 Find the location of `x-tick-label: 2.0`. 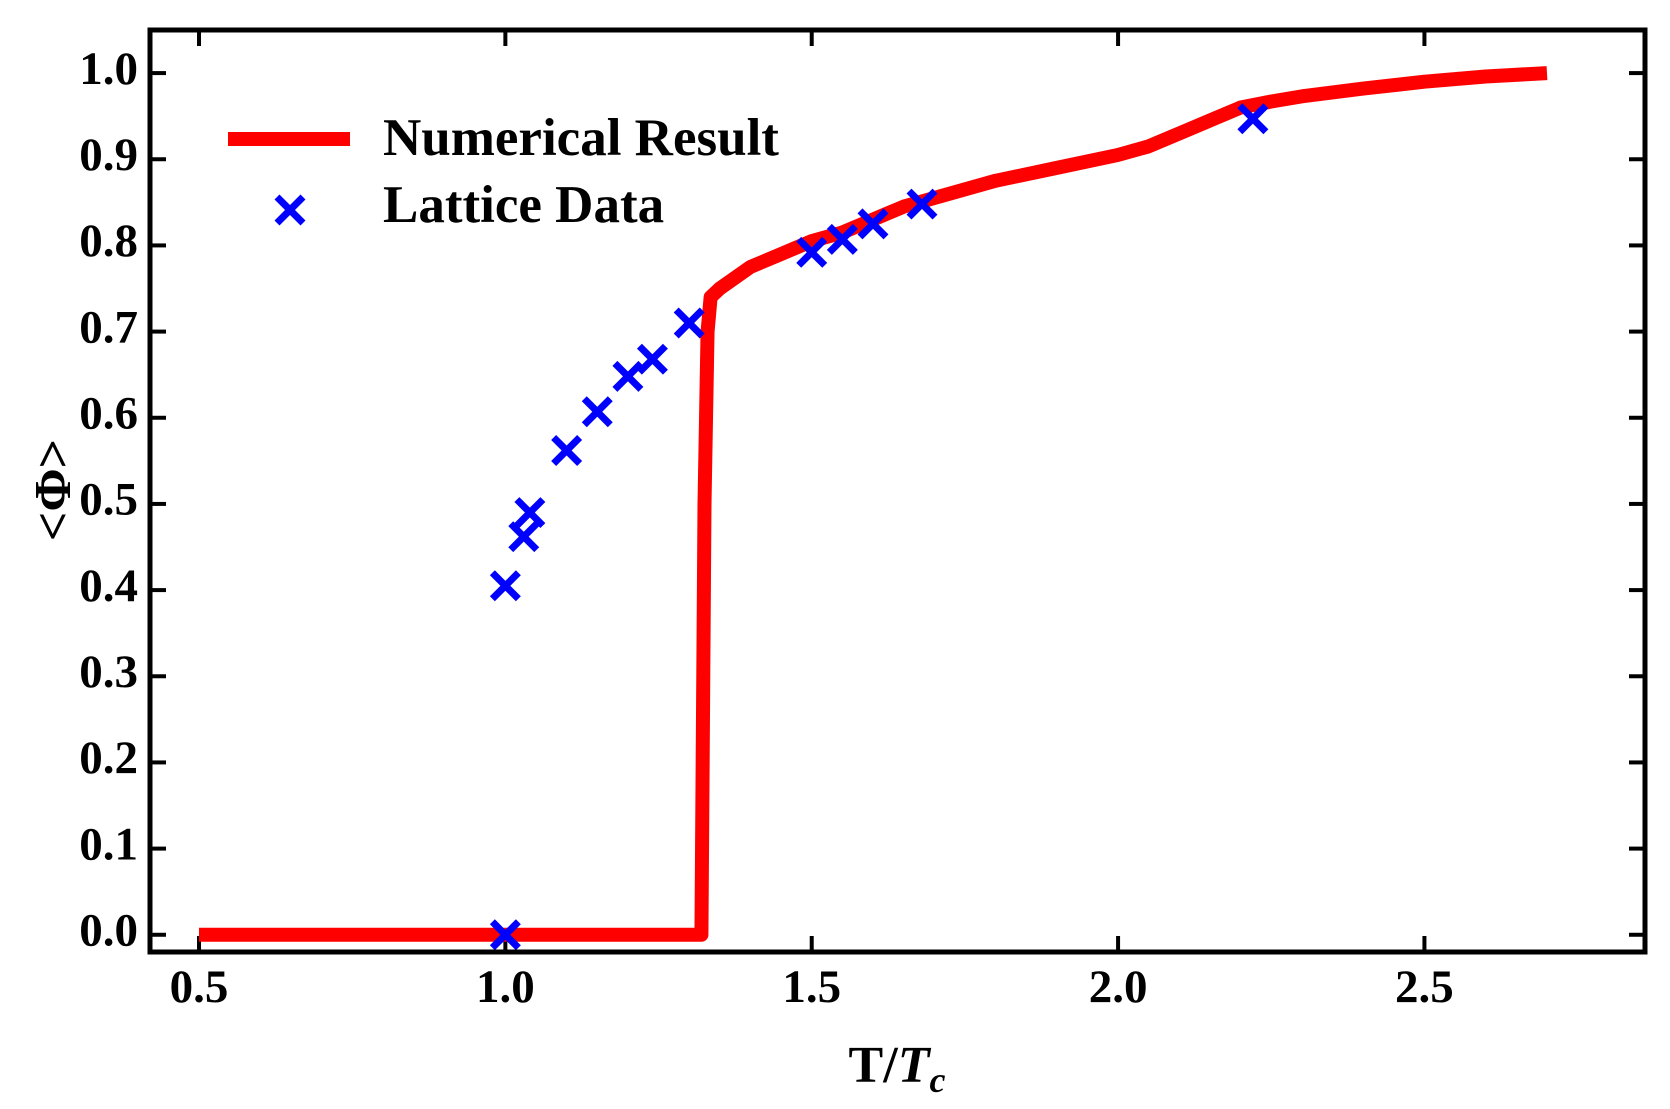

x-tick-label: 2.0 is located at coordinates (1118, 987).